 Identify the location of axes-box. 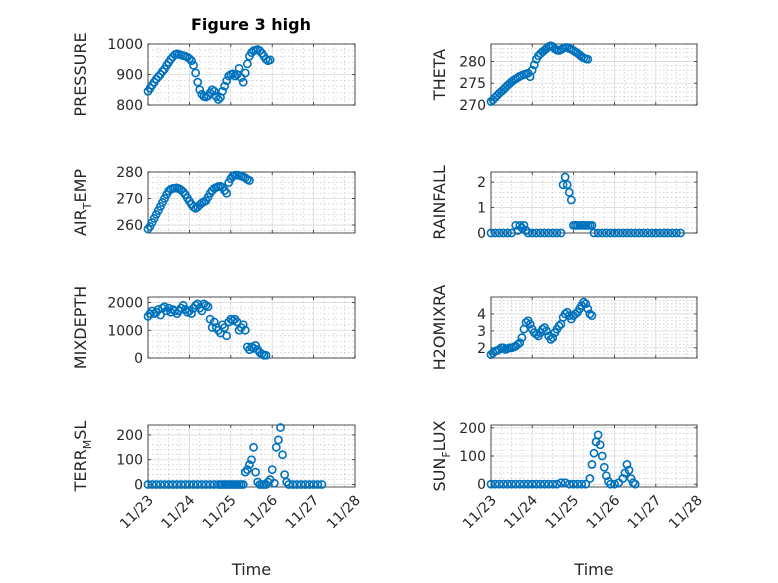
(251, 456).